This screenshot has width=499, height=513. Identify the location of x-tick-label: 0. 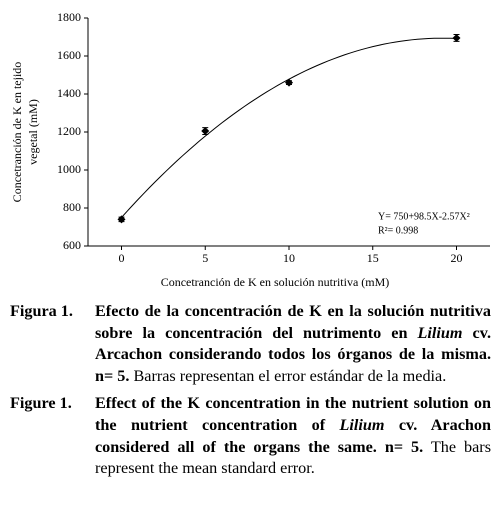
(122, 258).